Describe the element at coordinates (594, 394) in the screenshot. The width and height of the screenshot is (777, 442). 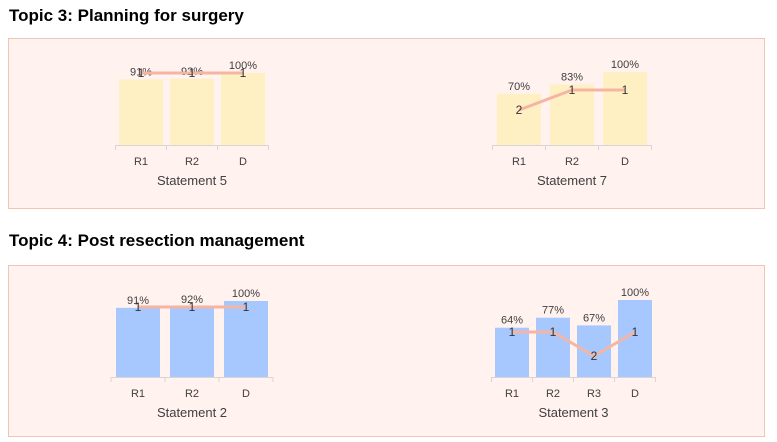
I see `x-tick-label: R3` at that location.